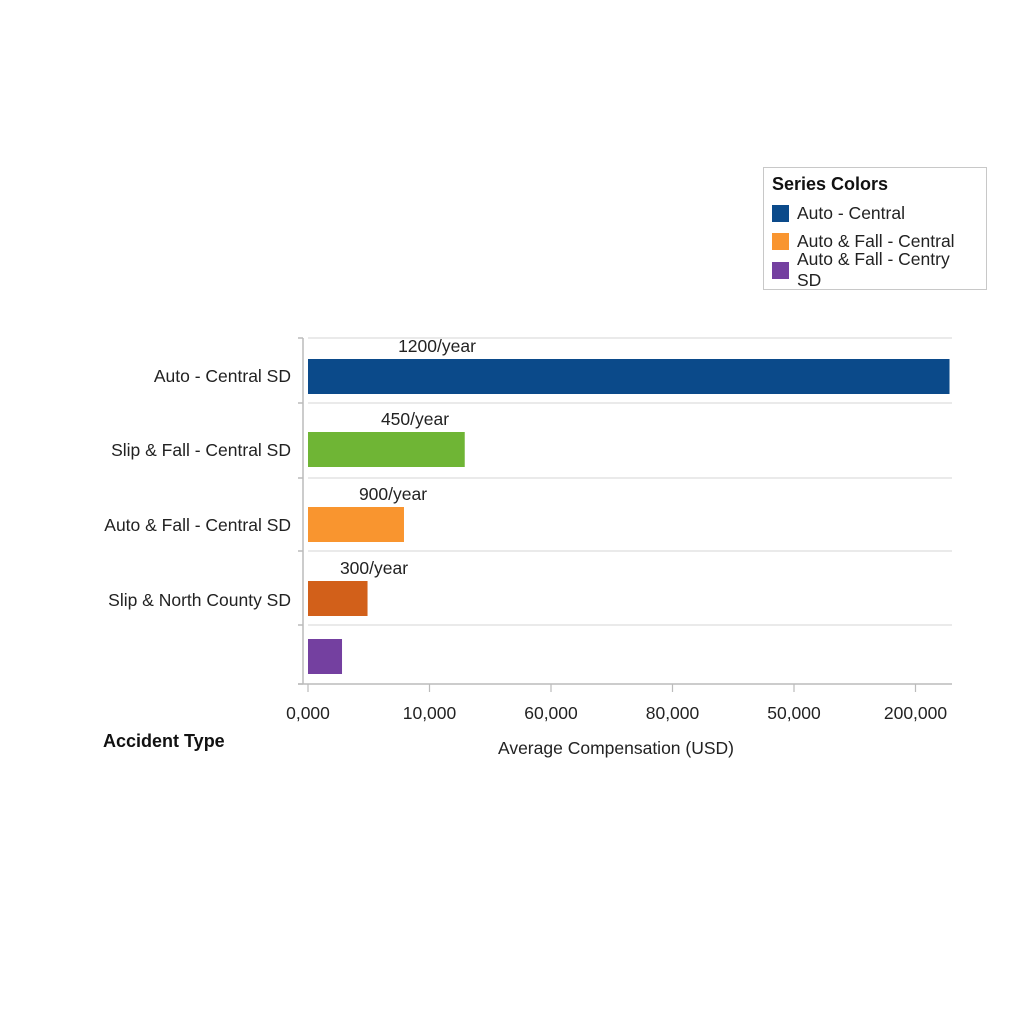  What do you see at coordinates (308, 713) in the screenshot?
I see `x-tick-label: 0,000` at bounding box center [308, 713].